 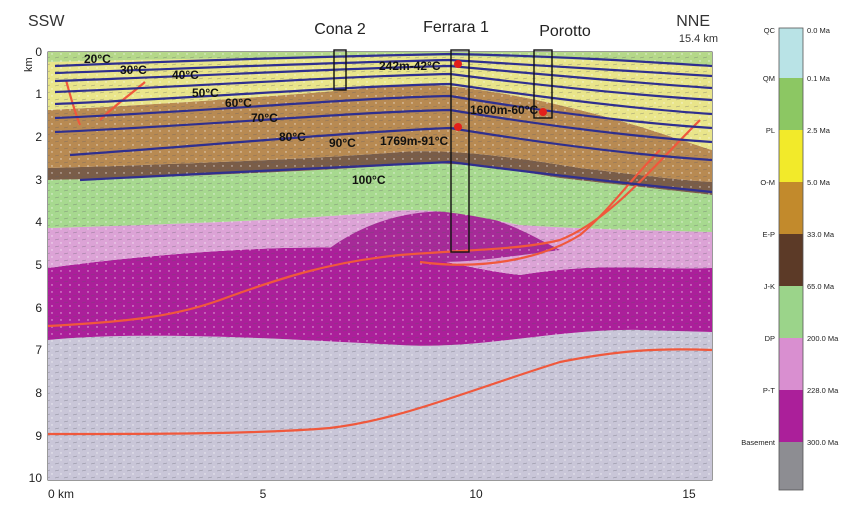 I want to click on legend-unit-dp, so click(x=791, y=364).